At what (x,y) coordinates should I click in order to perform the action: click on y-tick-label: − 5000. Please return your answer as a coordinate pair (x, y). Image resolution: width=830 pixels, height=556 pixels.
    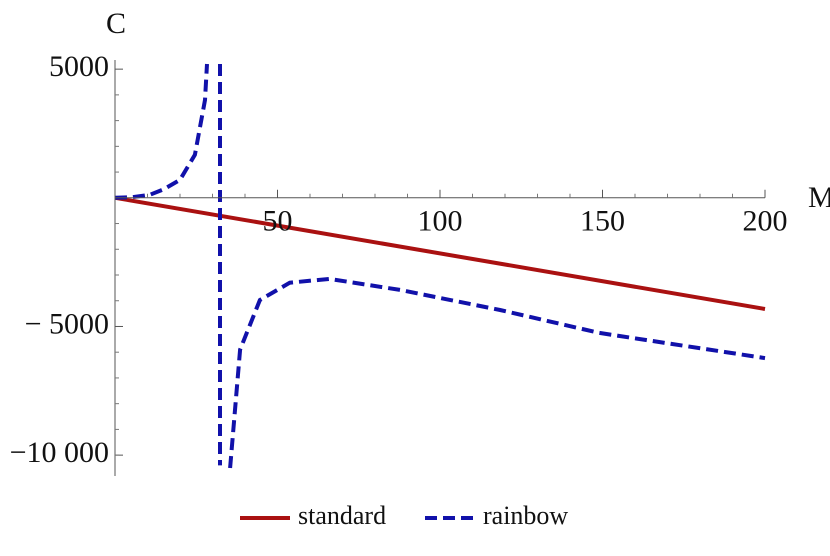
    Looking at the image, I should click on (67, 323).